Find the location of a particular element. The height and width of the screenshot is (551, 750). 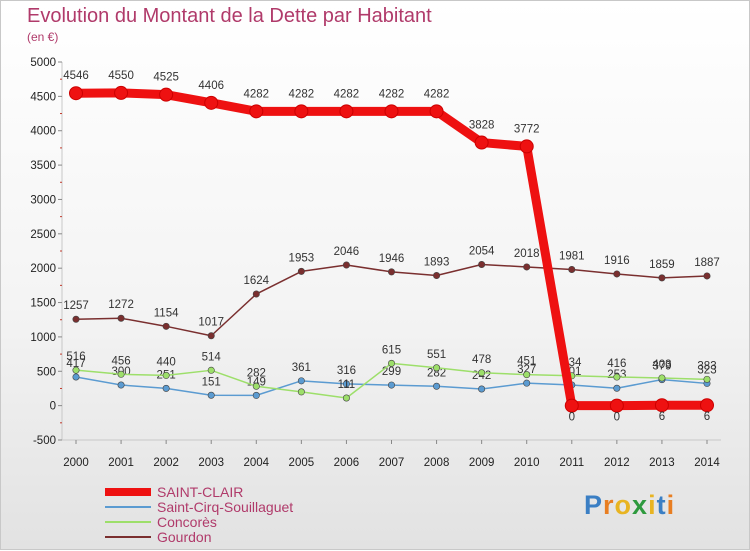

x-tick-label: 2014 is located at coordinates (707, 463).